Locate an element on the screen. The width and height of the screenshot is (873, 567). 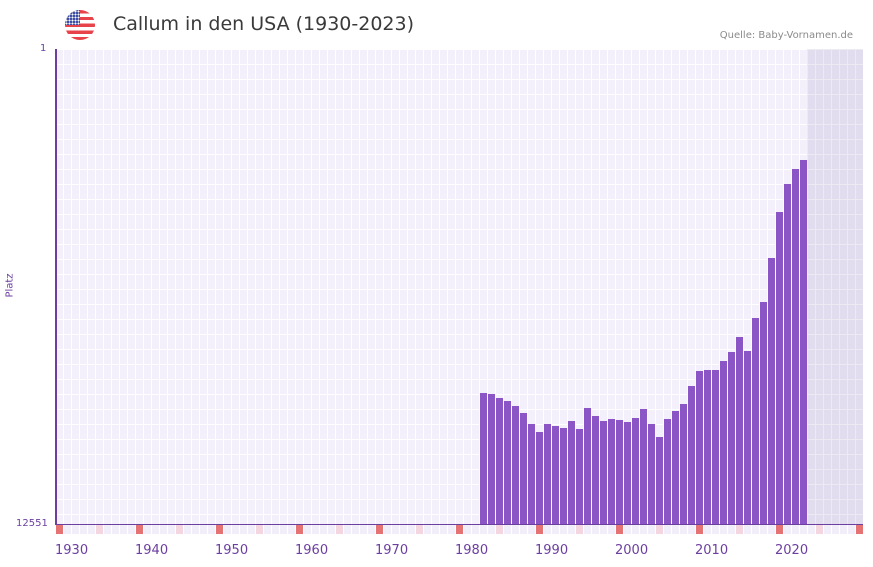
x-tick-1960: 1960 is located at coordinates (312, 550).